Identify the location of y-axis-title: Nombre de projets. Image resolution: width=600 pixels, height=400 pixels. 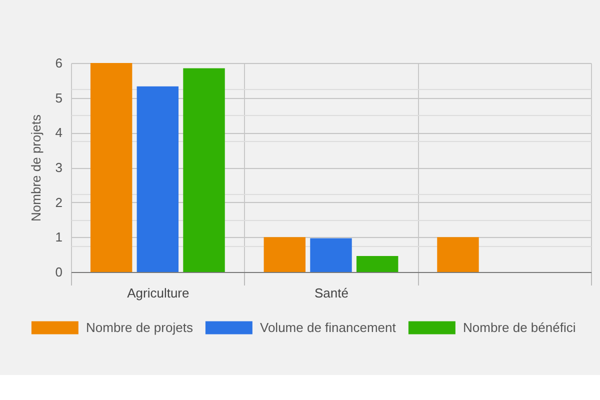
(36, 168).